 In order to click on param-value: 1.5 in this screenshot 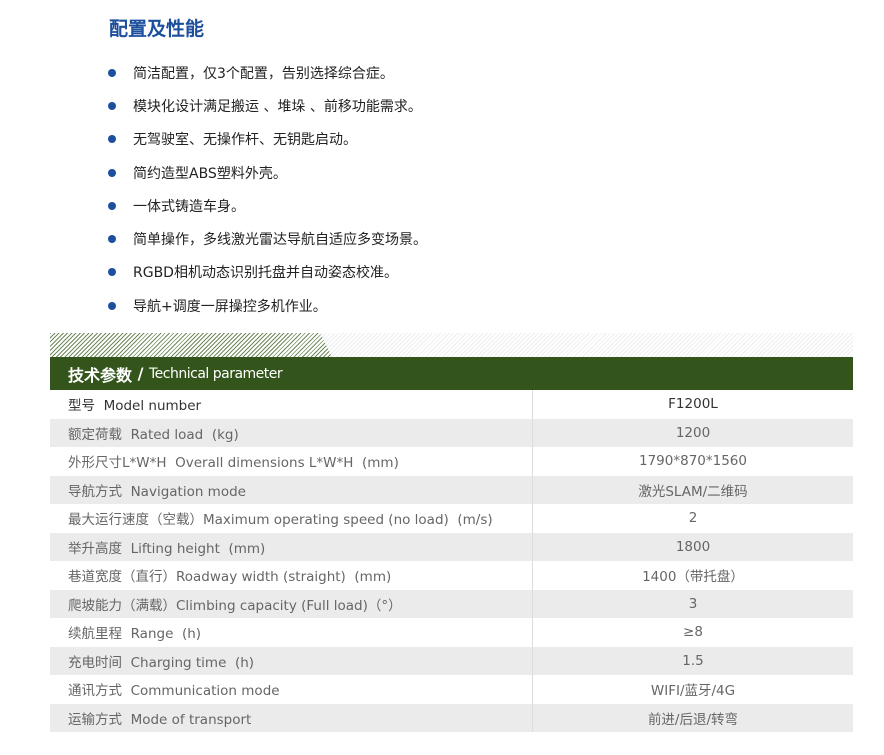, I will do `click(692, 660)`.